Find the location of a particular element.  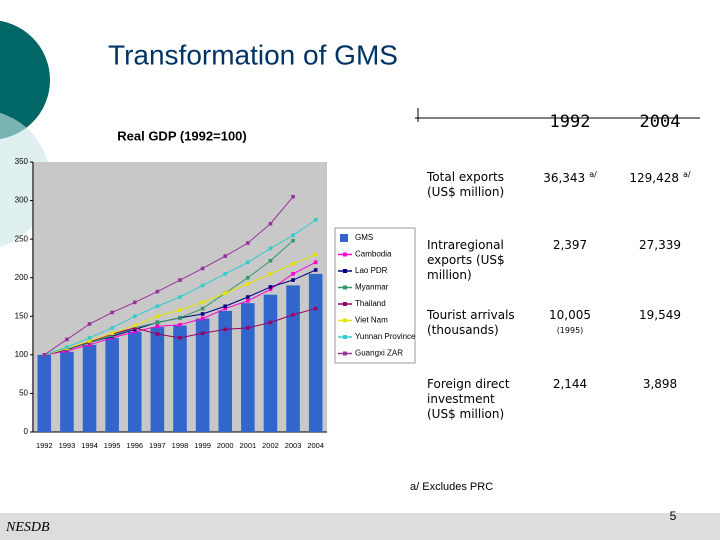

table-cell: 2,397 is located at coordinates (570, 245).